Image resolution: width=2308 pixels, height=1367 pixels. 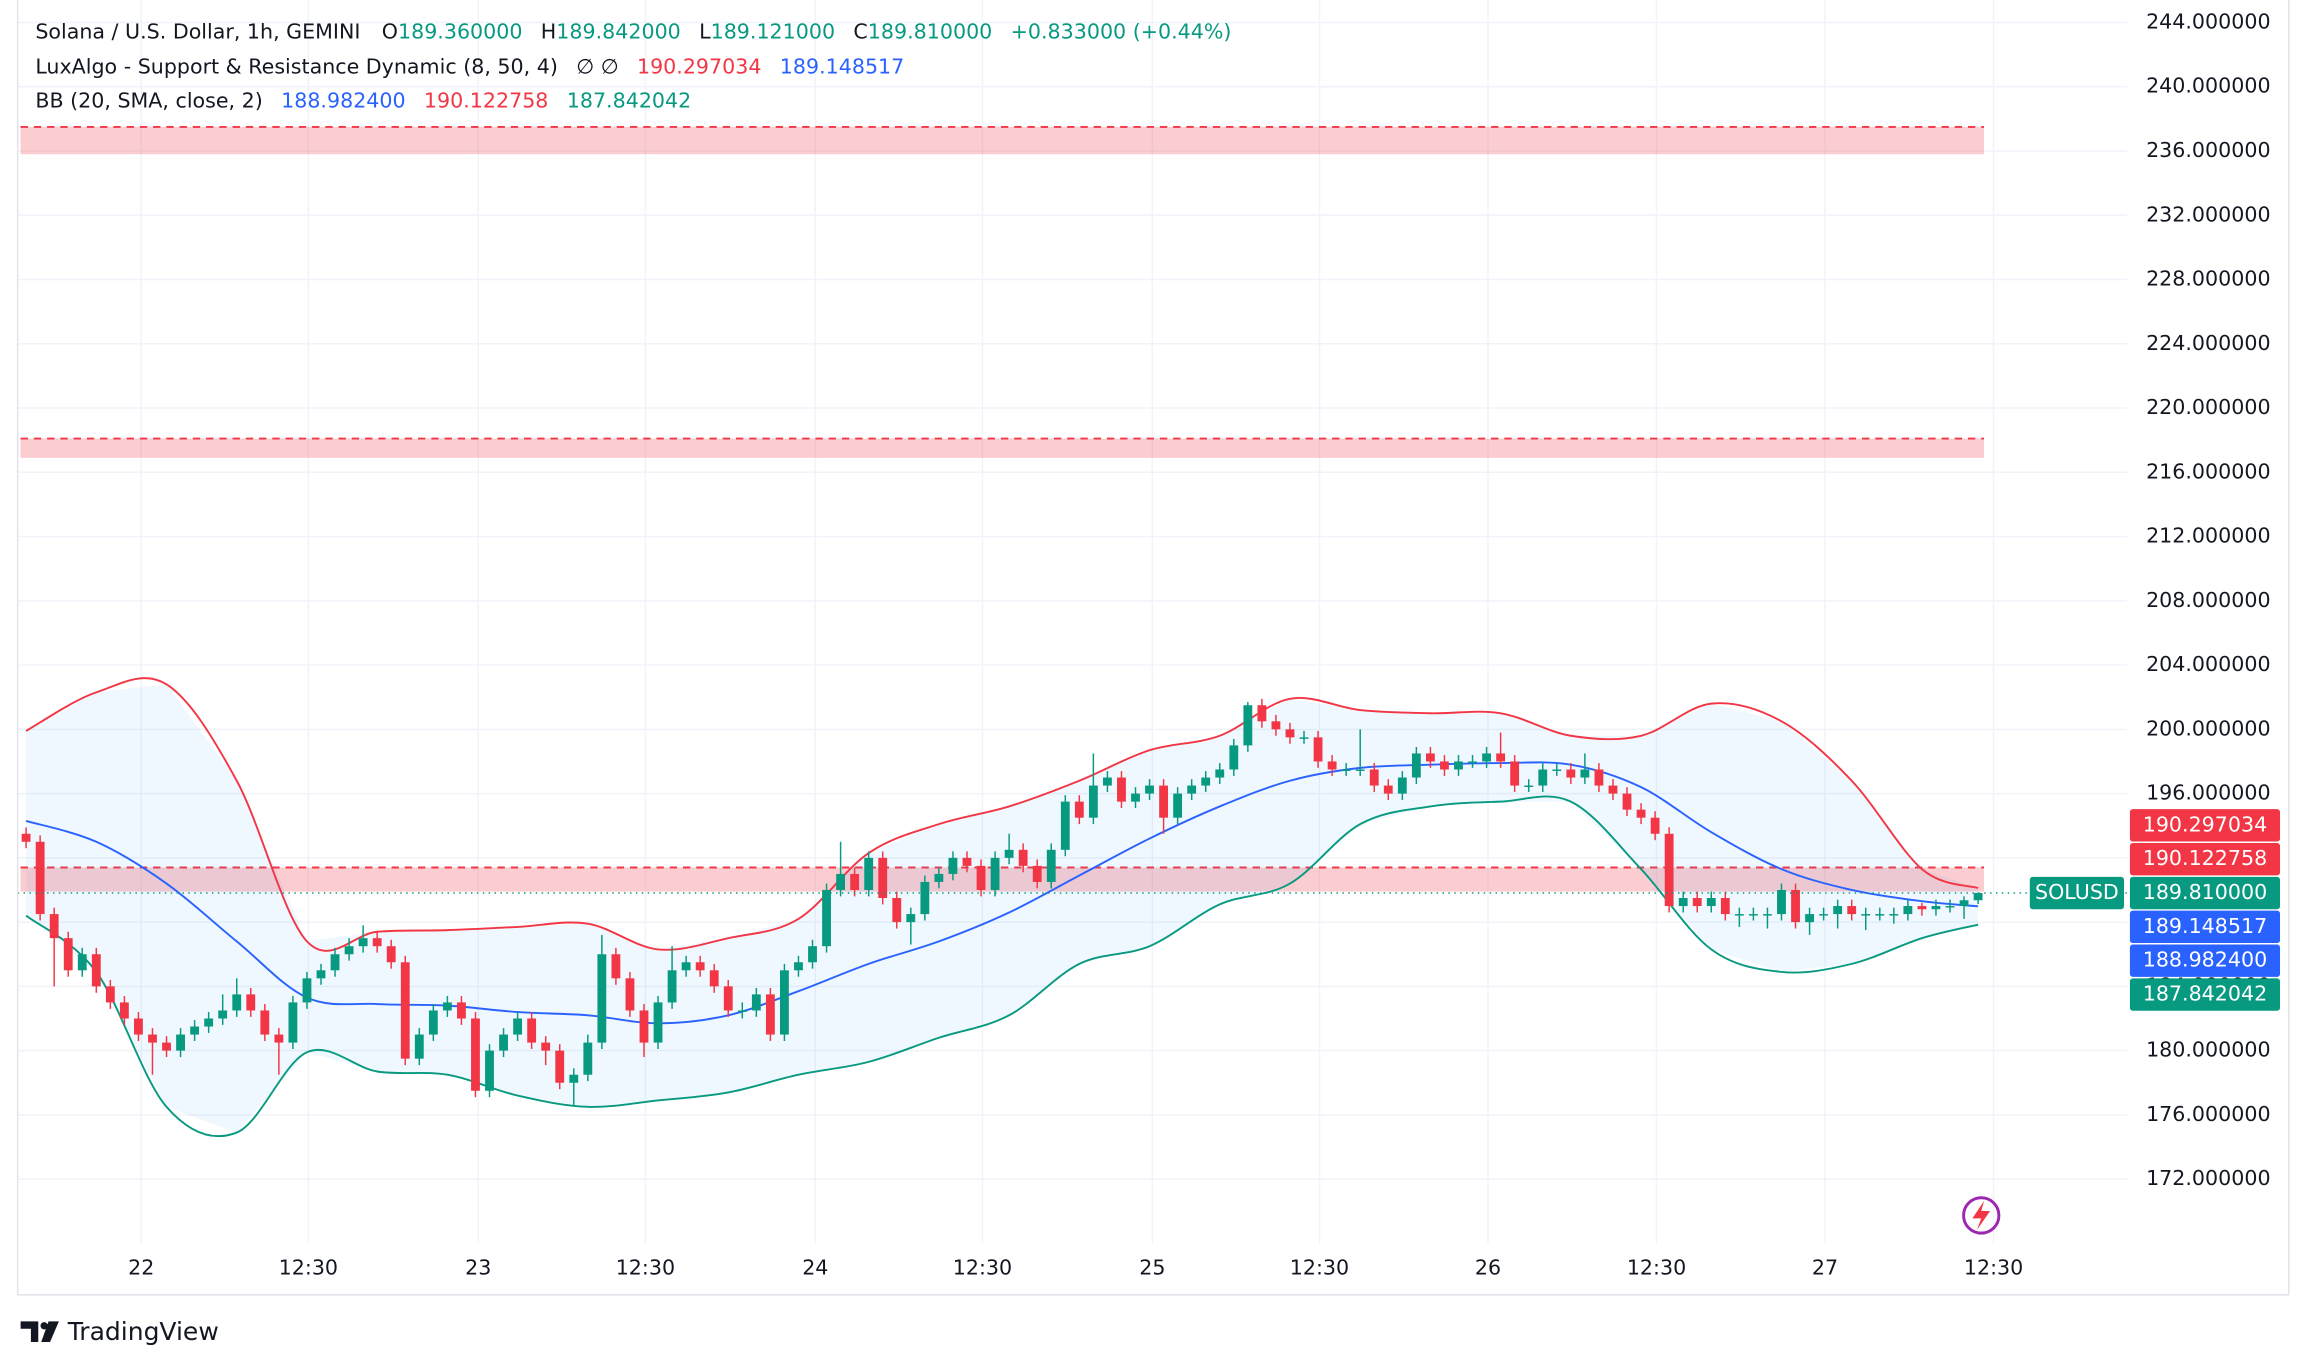 I want to click on ohlc-key: L, so click(x=705, y=31).